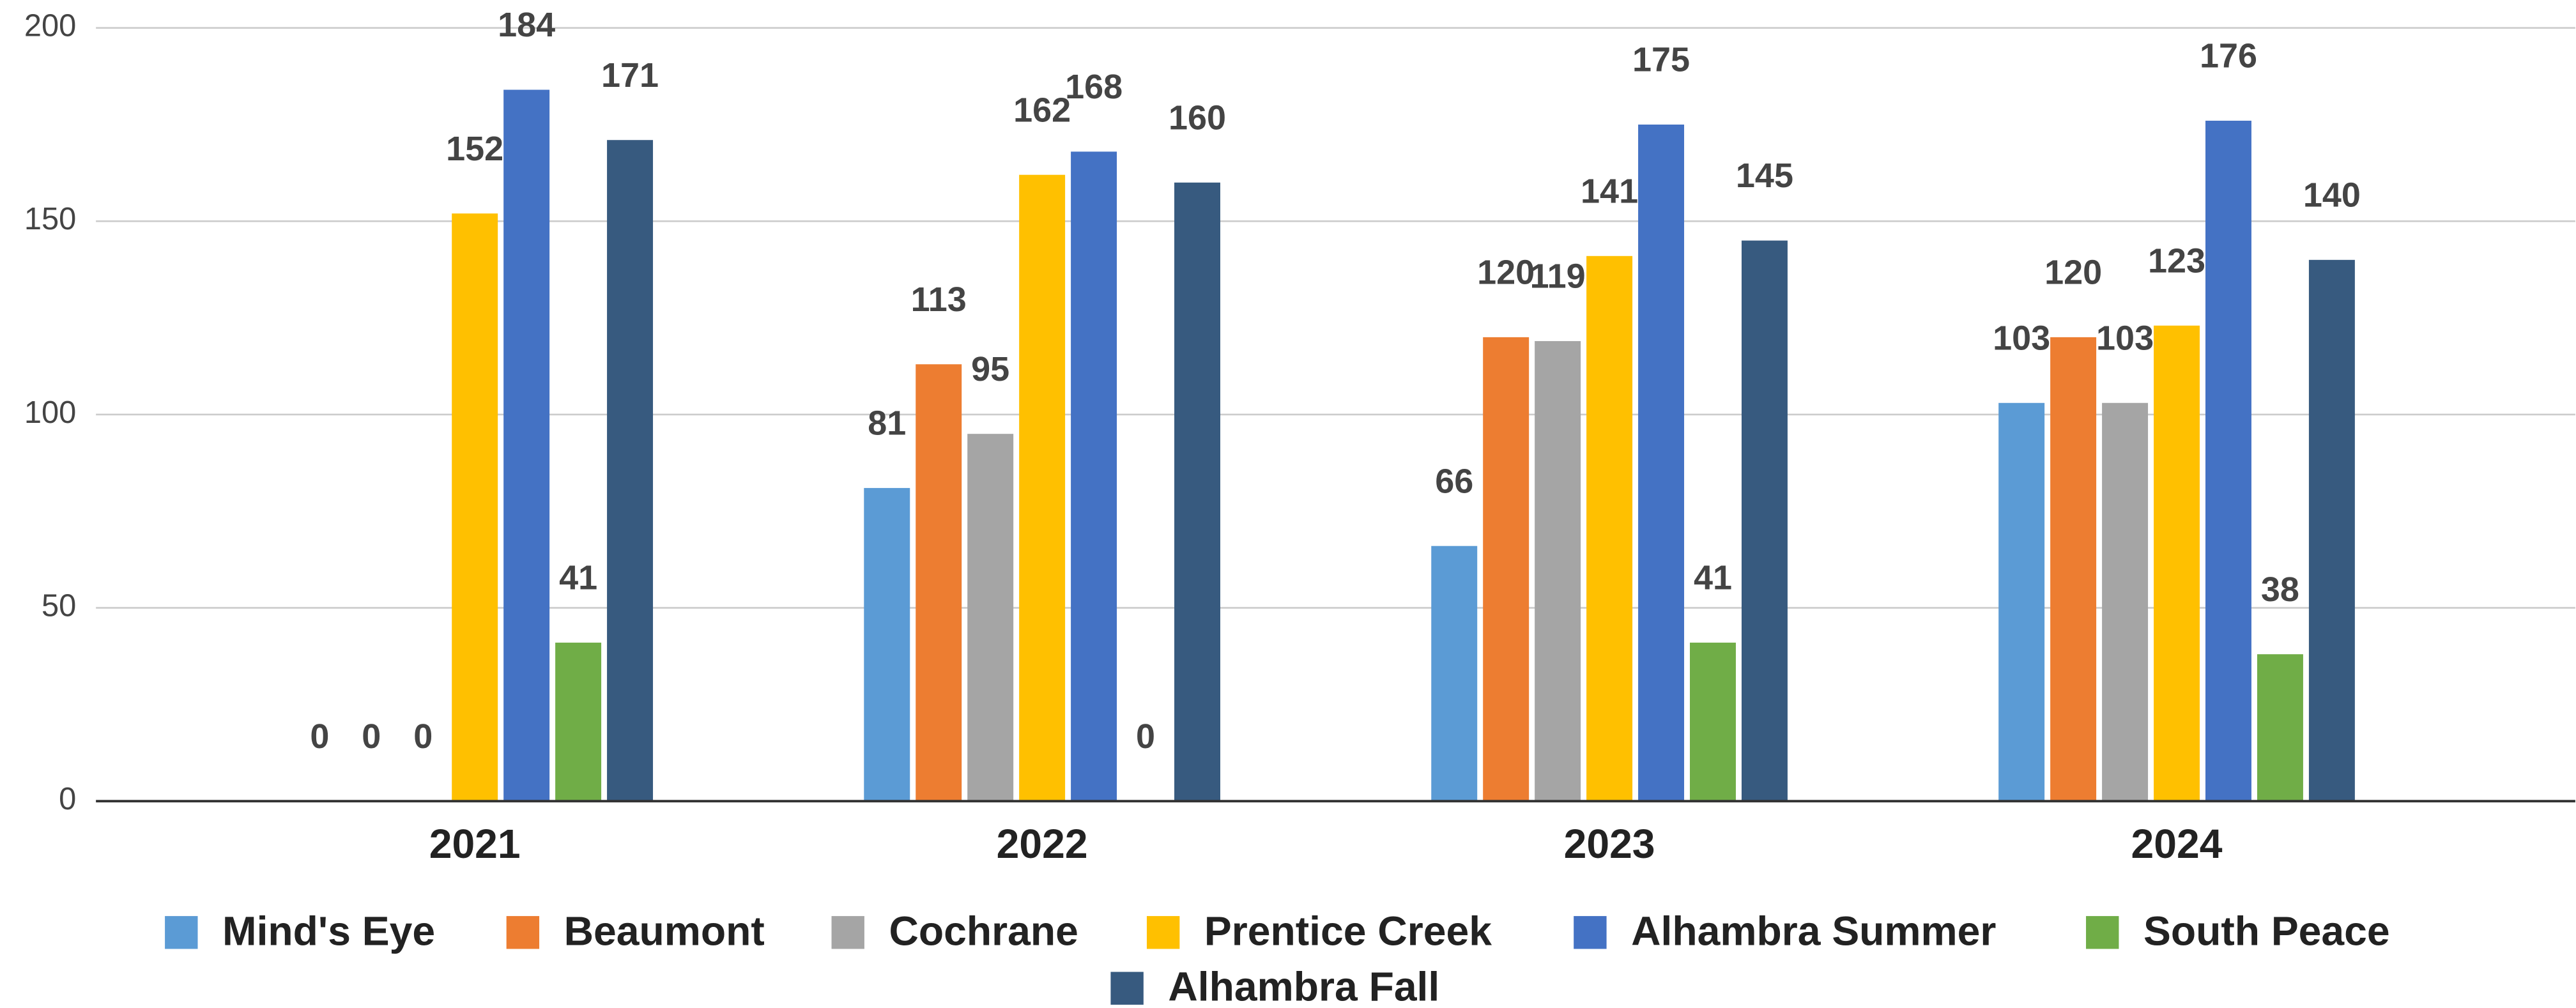 Image resolution: width=2576 pixels, height=1008 pixels. Describe the element at coordinates (1609, 844) in the screenshot. I see `x-tick-label: 2023` at that location.